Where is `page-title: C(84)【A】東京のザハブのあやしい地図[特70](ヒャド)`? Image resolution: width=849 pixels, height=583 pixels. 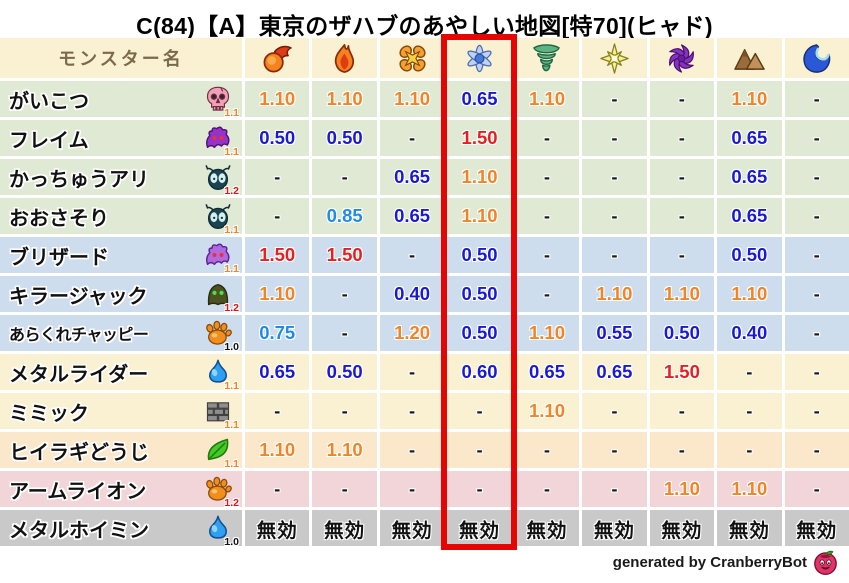
page-title: C(84)【A】東京のザハブのあやしい地図[特70](ヒャド) is located at coordinates (424, 26).